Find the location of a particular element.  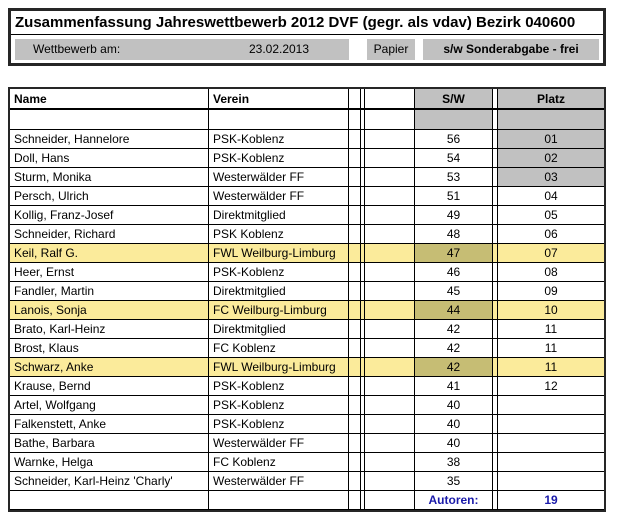

cell-name: Schneider, Hannelore is located at coordinates (109, 139).